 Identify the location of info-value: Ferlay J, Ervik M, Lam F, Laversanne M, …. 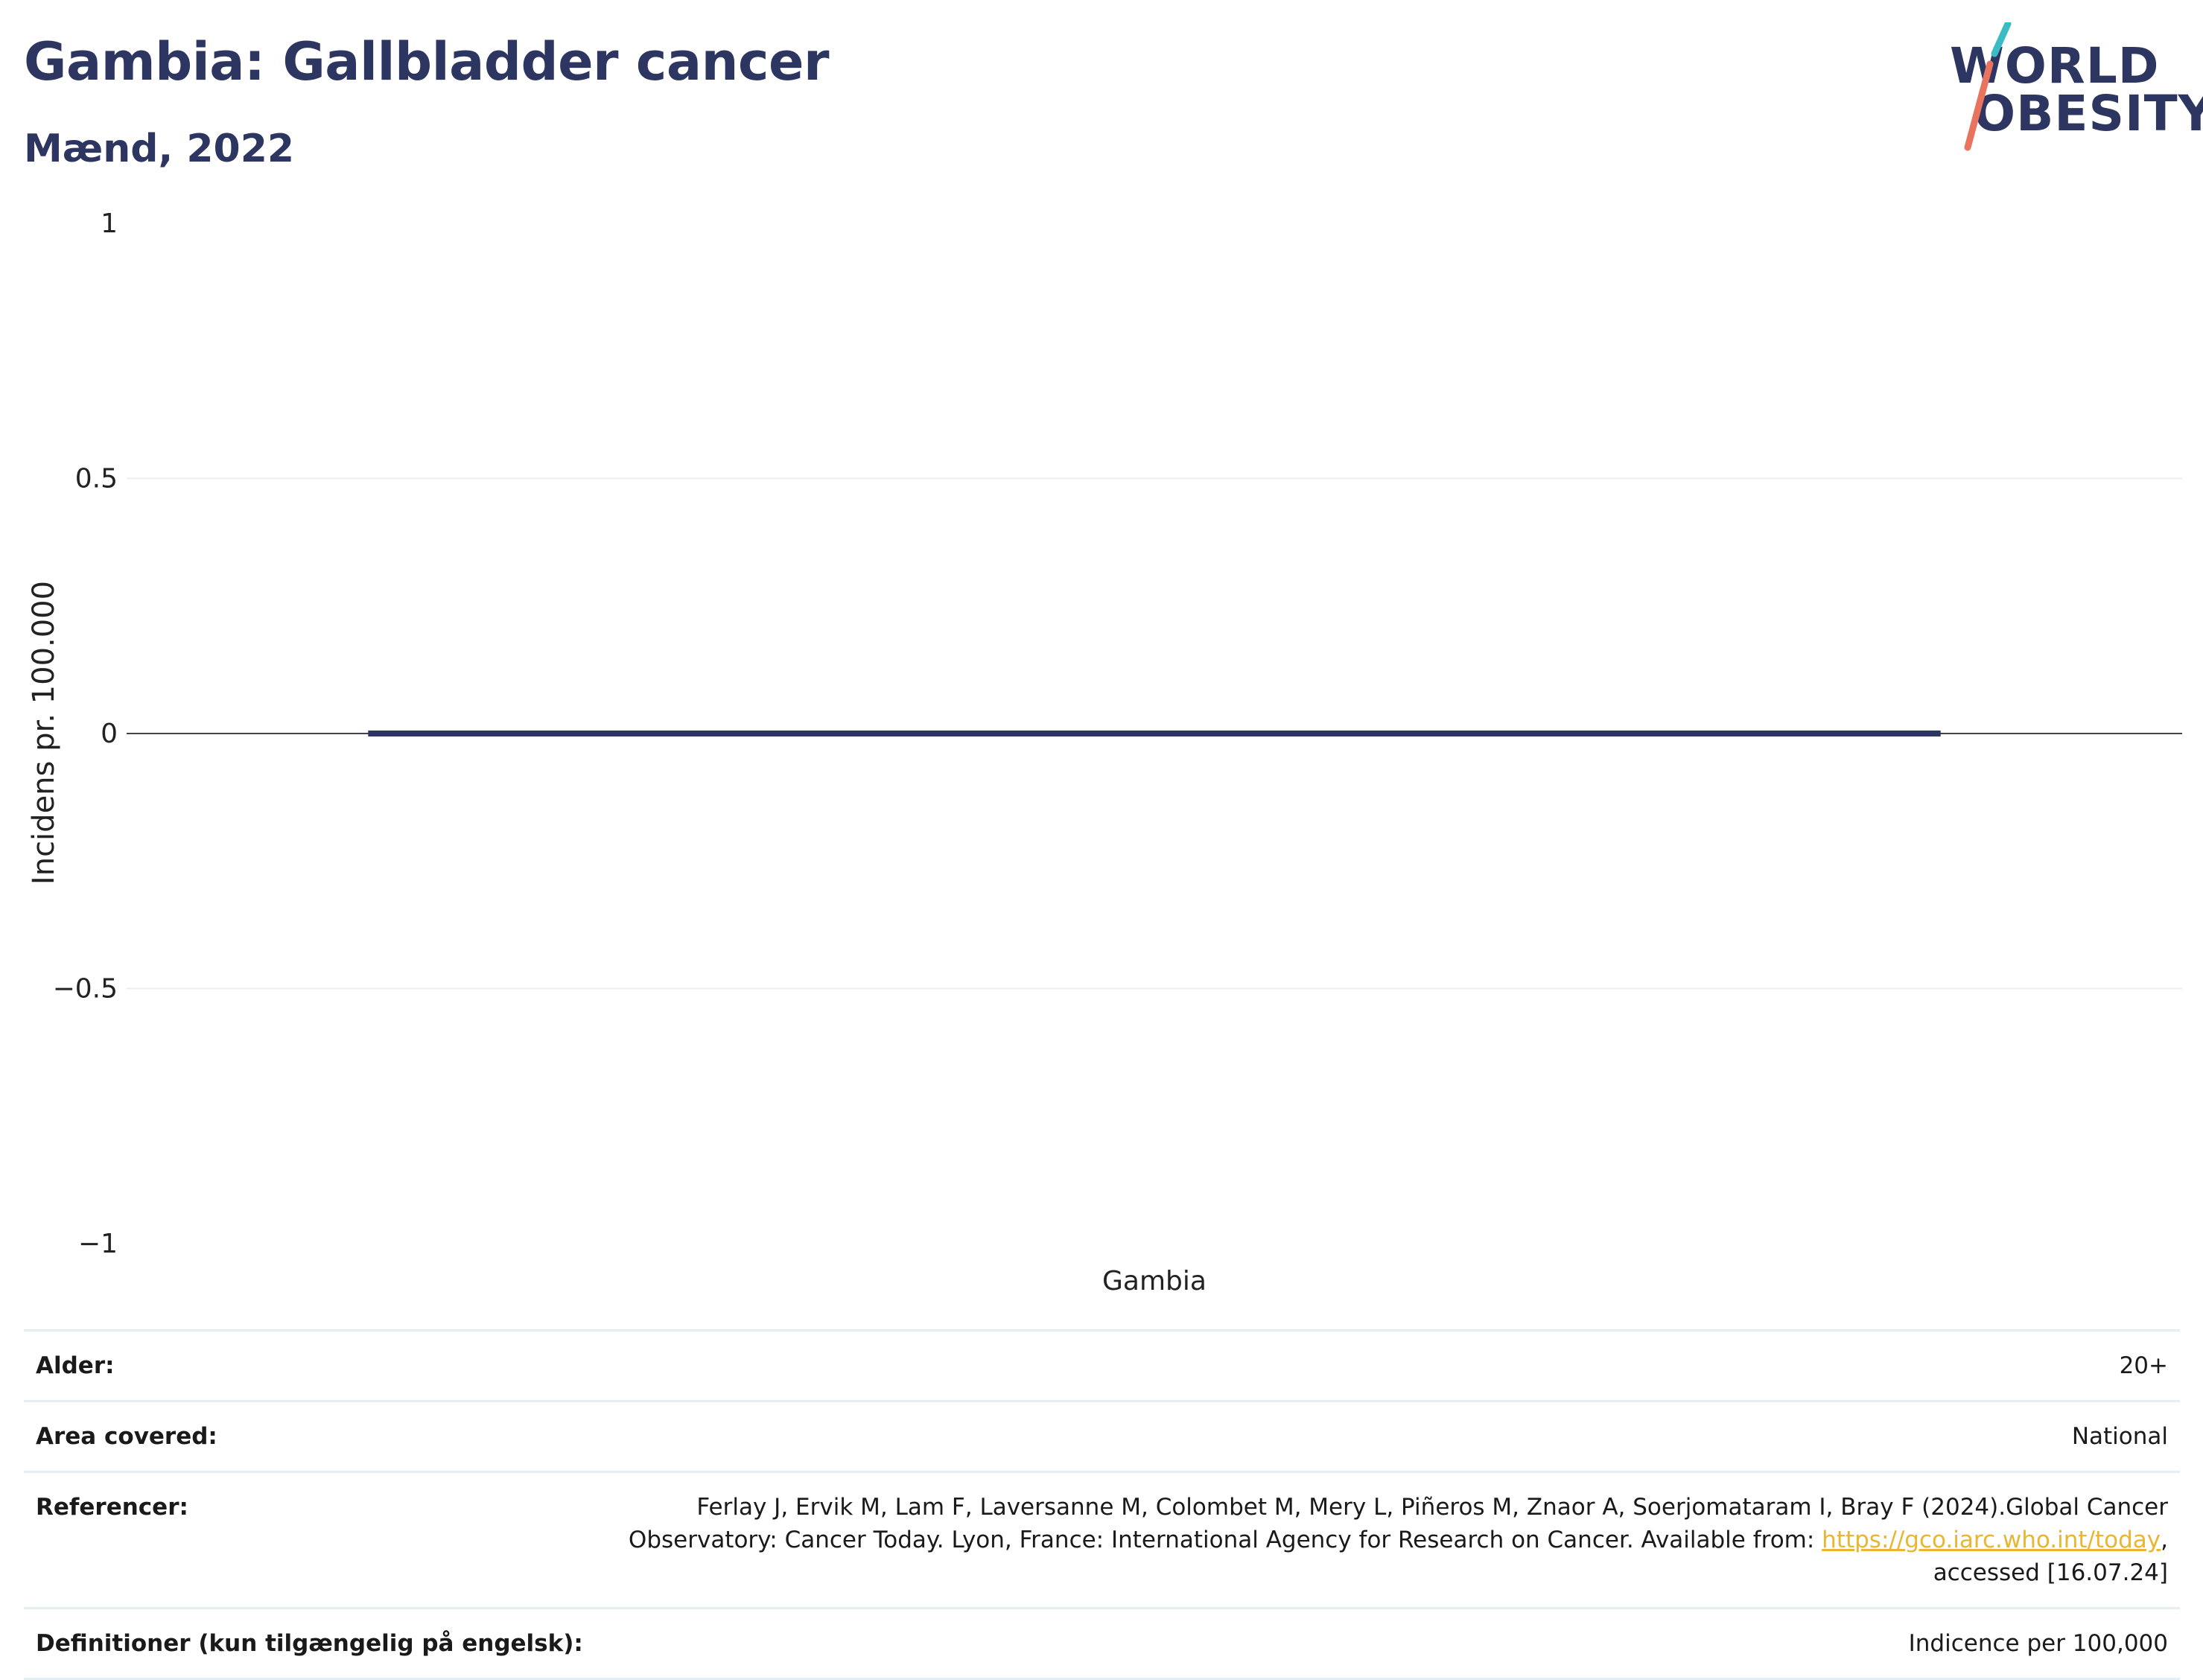
(1397, 1540).